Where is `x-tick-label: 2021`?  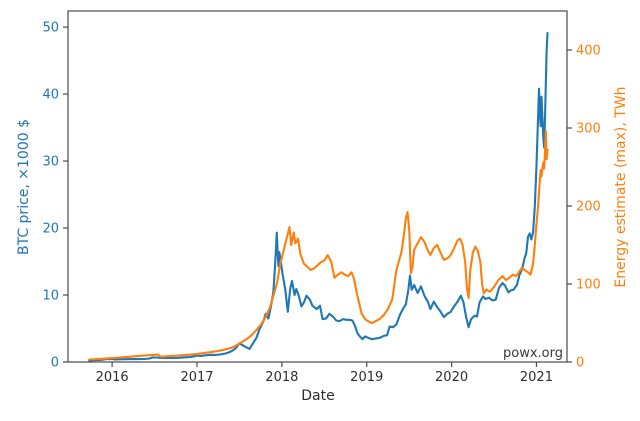
x-tick-label: 2021 is located at coordinates (536, 377).